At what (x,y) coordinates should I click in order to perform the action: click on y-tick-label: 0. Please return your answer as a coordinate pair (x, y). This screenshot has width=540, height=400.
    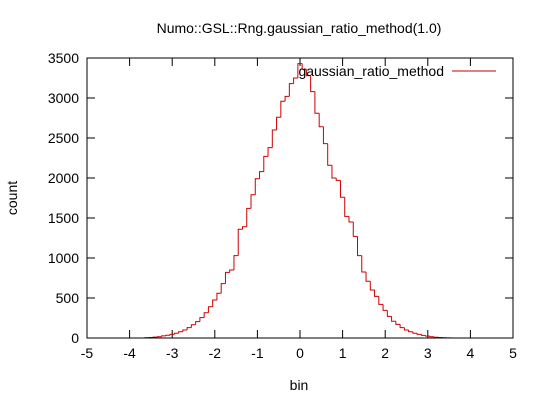
    Looking at the image, I should click on (75, 338).